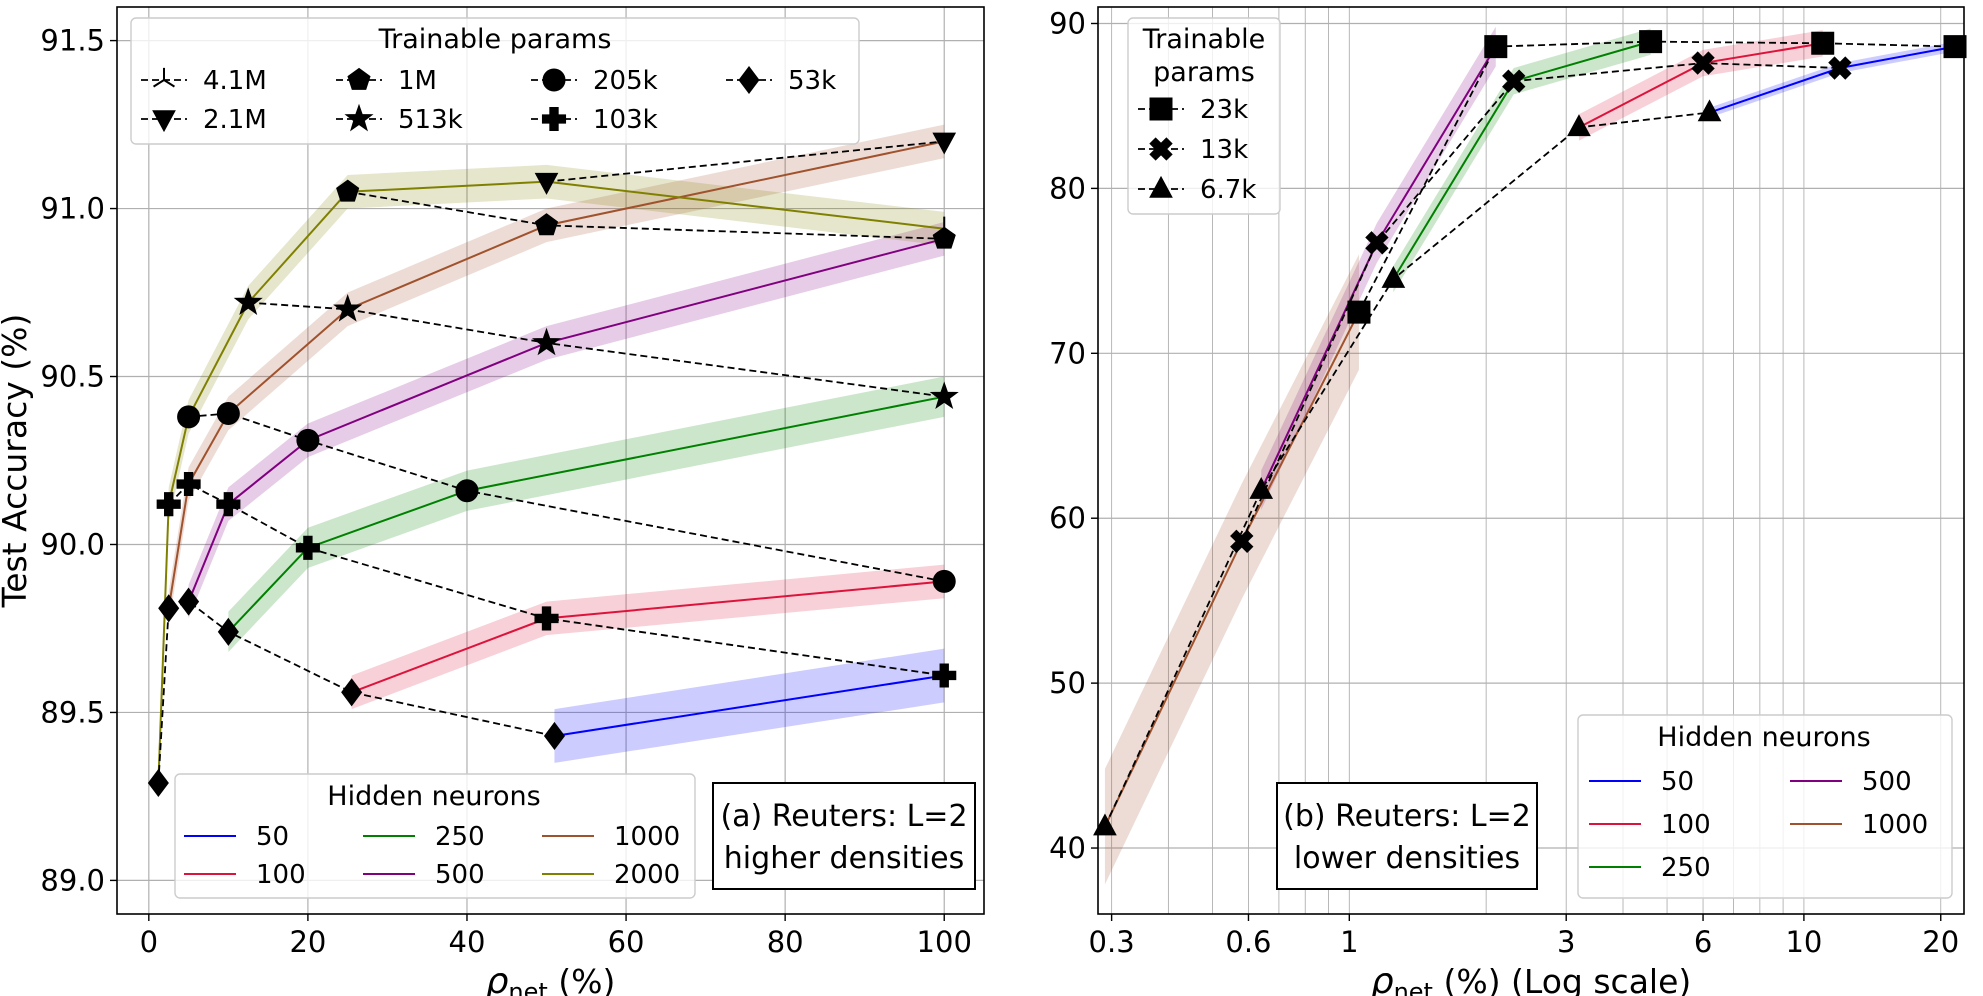 The width and height of the screenshot is (1983, 996). Describe the element at coordinates (235, 120) in the screenshot. I see `legend-label: 2.1M` at that location.